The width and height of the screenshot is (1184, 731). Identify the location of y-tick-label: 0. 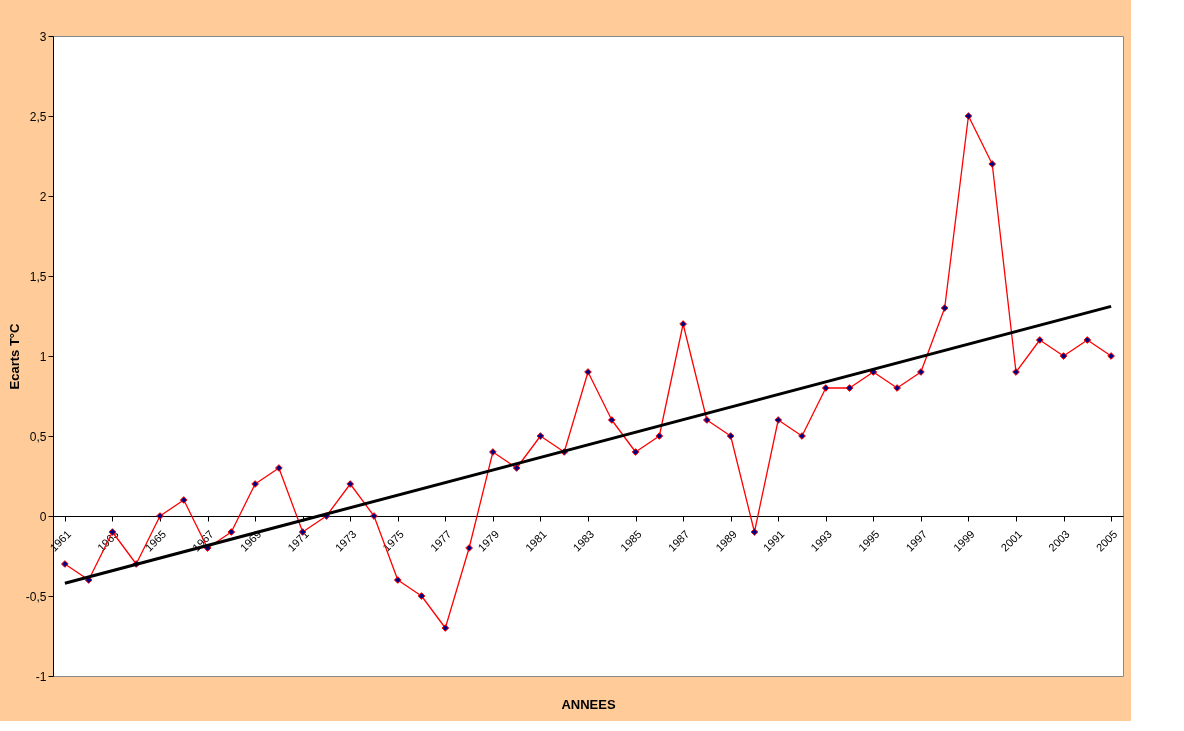
(43, 516).